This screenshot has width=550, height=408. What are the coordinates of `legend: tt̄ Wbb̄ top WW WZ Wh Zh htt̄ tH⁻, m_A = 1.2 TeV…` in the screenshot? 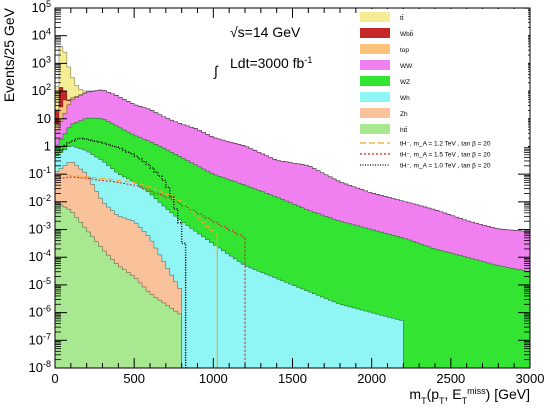 It's located at (443, 89).